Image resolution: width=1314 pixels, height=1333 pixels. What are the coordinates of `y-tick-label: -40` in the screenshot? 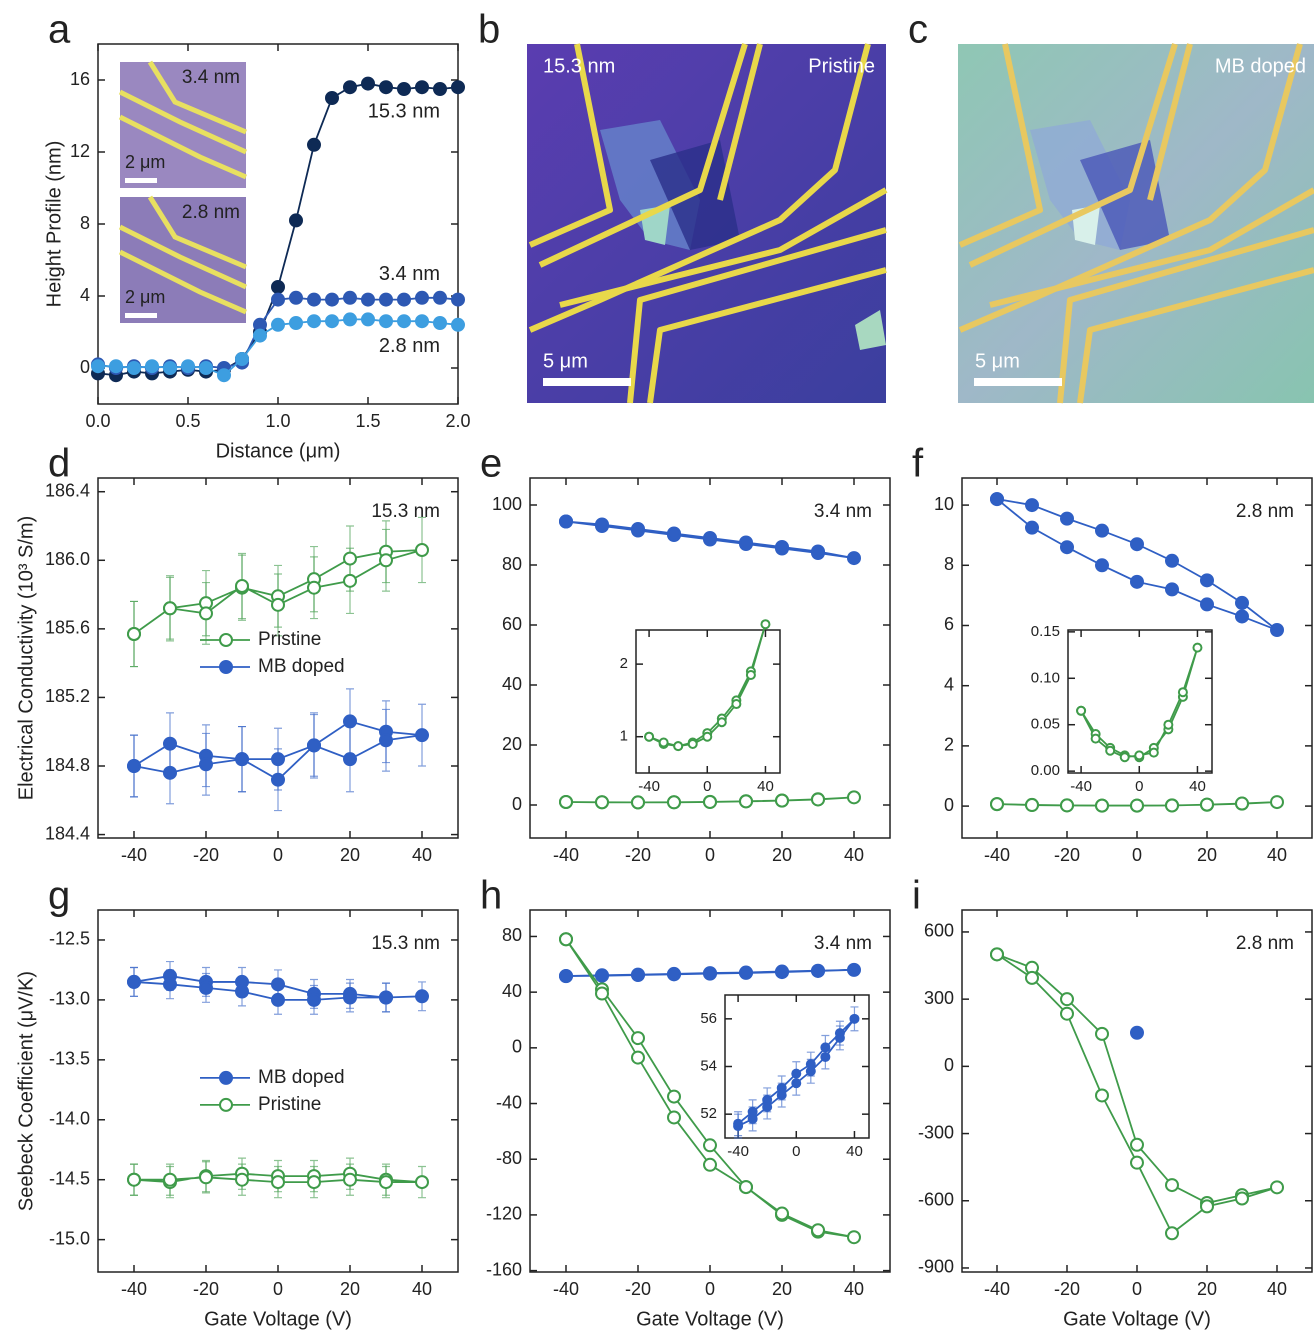 It's located at (509, 1102).